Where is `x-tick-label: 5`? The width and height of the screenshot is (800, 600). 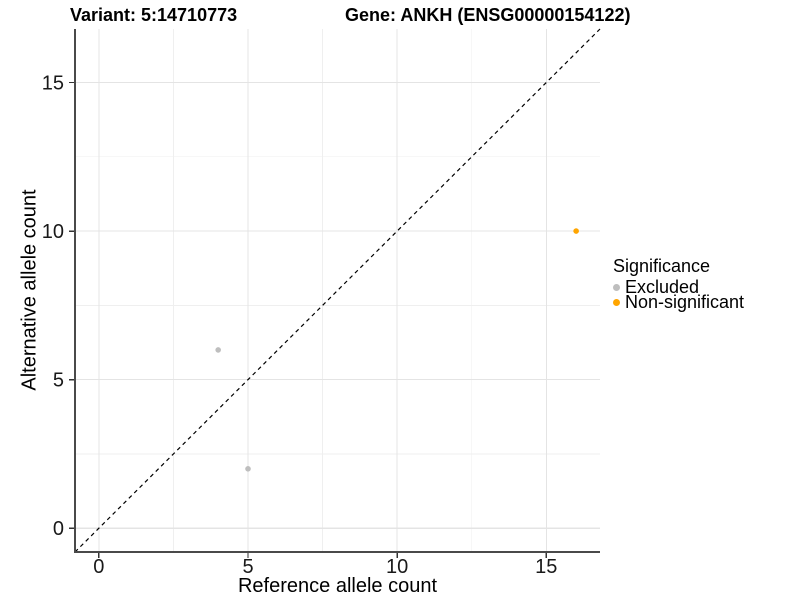
x-tick-label: 5 is located at coordinates (247, 567).